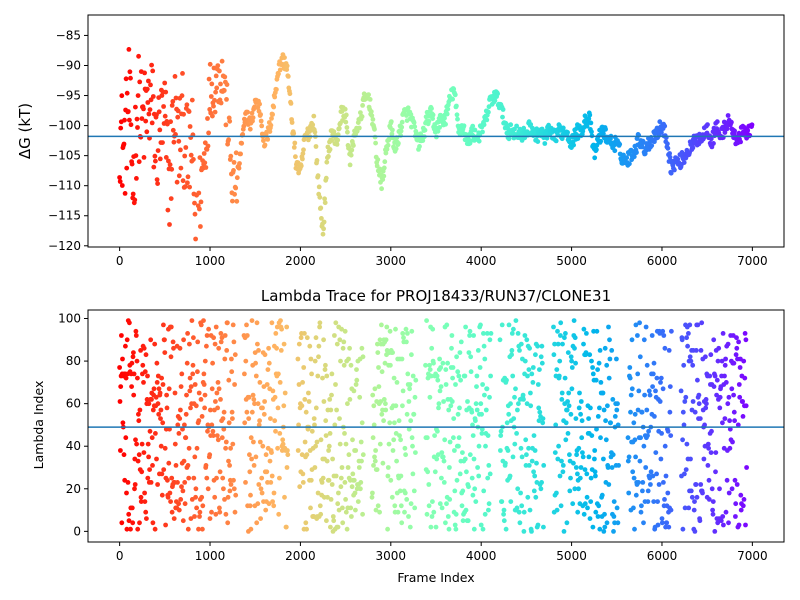  I want to click on x-tick-label: 6000, so click(662, 556).